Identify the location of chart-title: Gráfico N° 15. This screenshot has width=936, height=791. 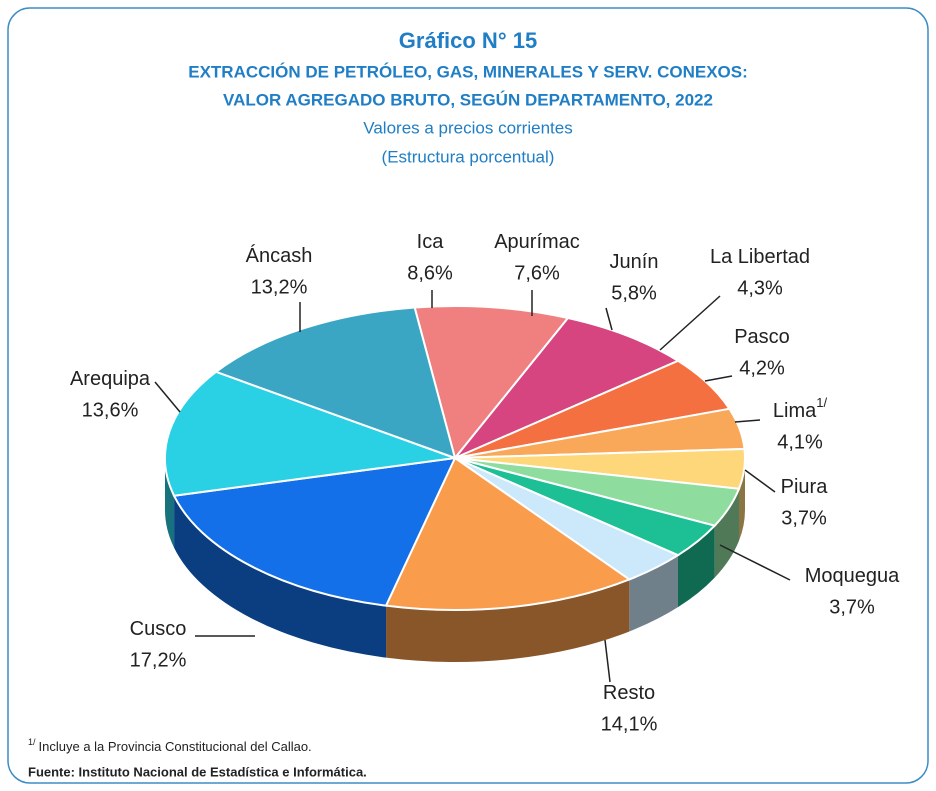
(468, 40).